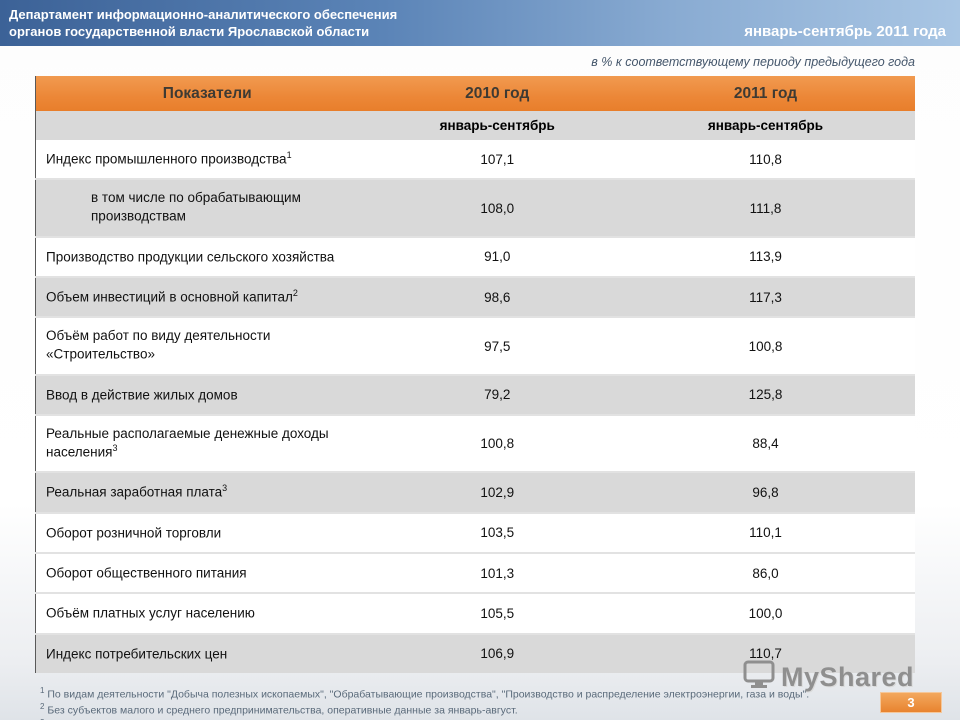 Image resolution: width=960 pixels, height=720 pixels. Describe the element at coordinates (137, 654) in the screenshot. I see `row-label: Индекс потребительских цен` at that location.